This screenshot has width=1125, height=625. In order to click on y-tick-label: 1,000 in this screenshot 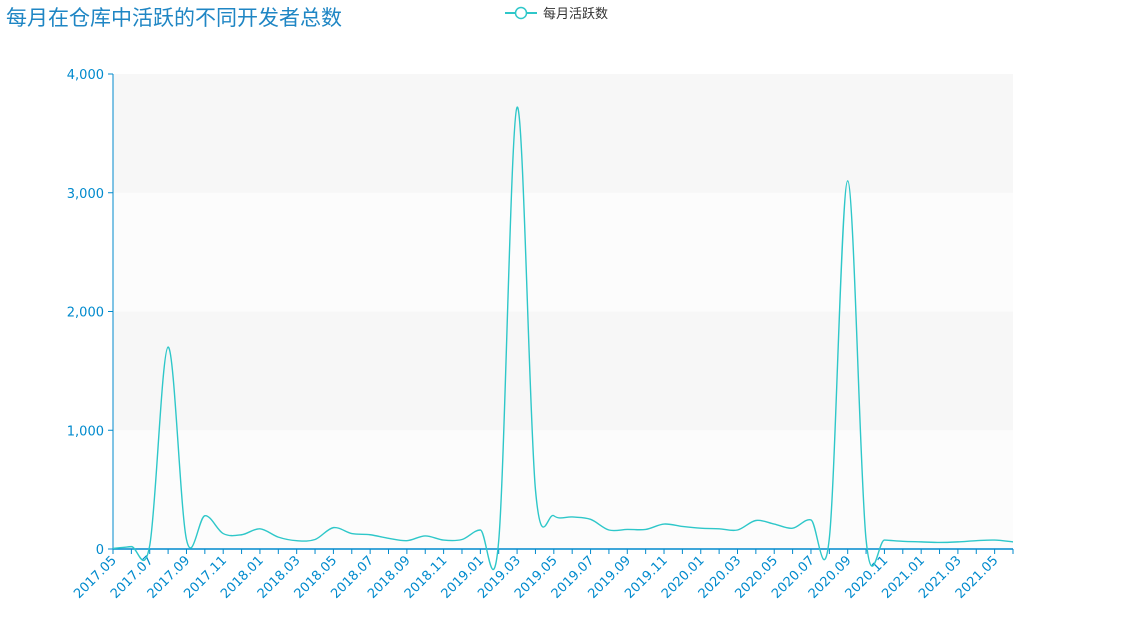, I will do `click(85, 431)`.